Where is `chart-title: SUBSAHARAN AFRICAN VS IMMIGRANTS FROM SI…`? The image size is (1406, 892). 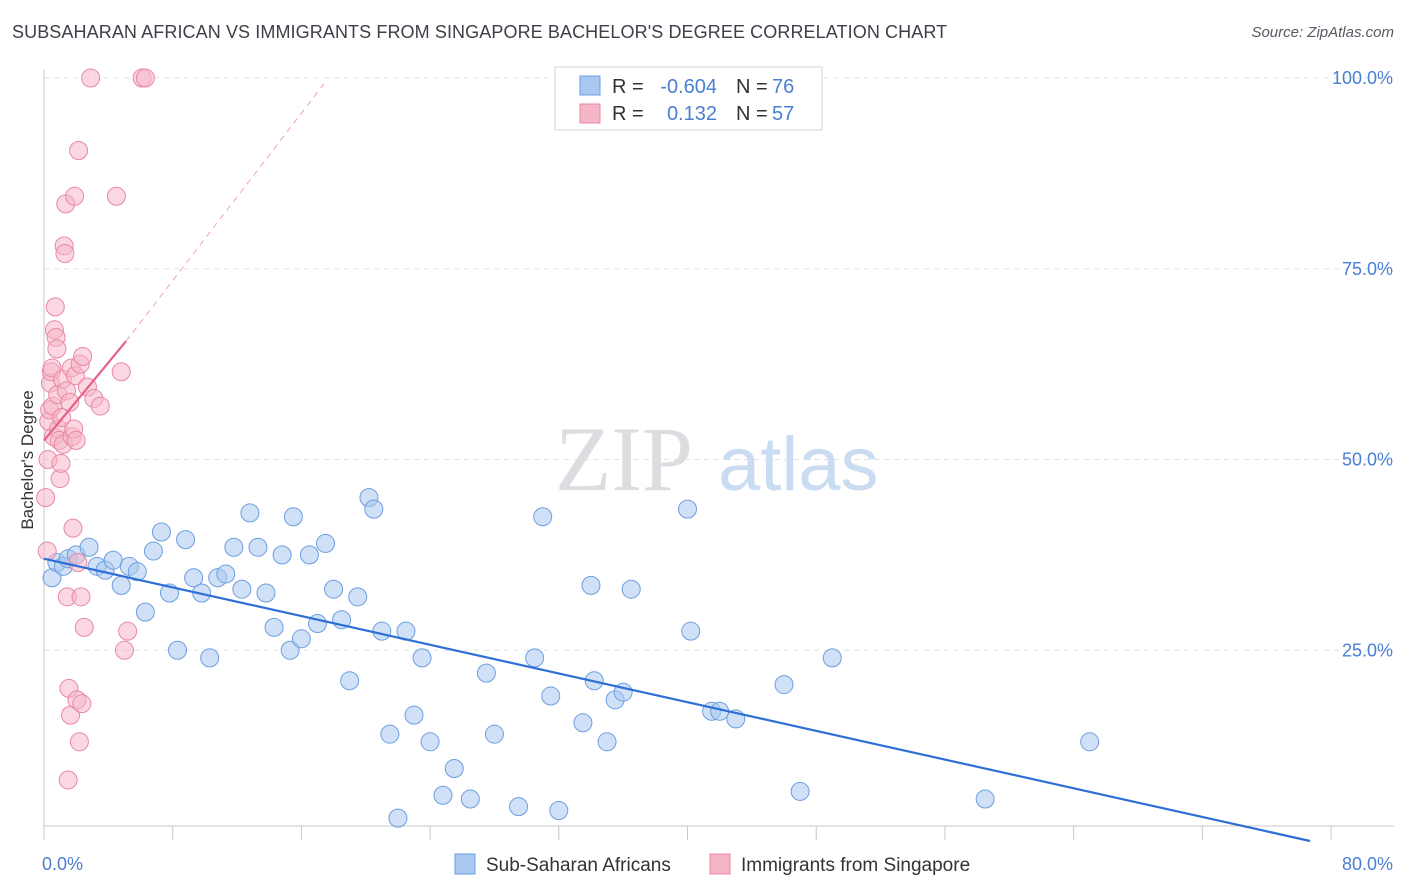
chart-title: SUBSAHARAN AFRICAN VS IMMIGRANTS FROM SI… is located at coordinates (480, 32).